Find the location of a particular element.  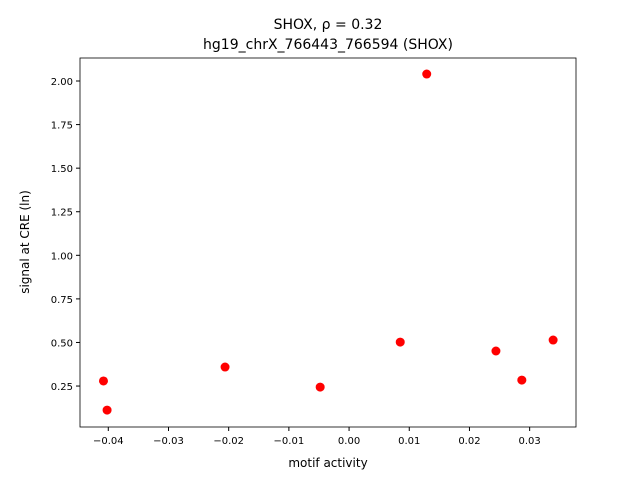

y-tick-label: 1.25 is located at coordinates (62, 213).